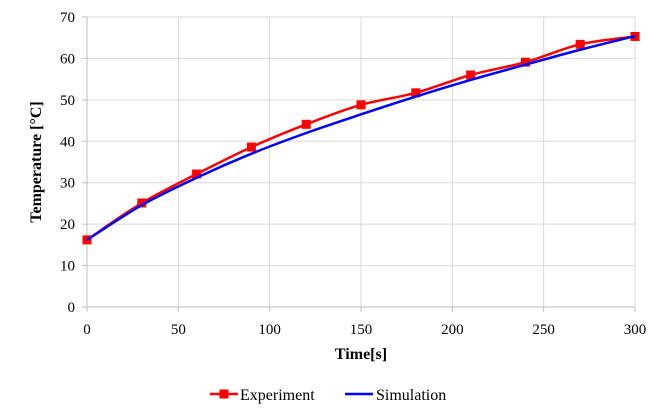 This screenshot has width=664, height=417. Describe the element at coordinates (72, 308) in the screenshot. I see `y-tick-label: 0` at that location.